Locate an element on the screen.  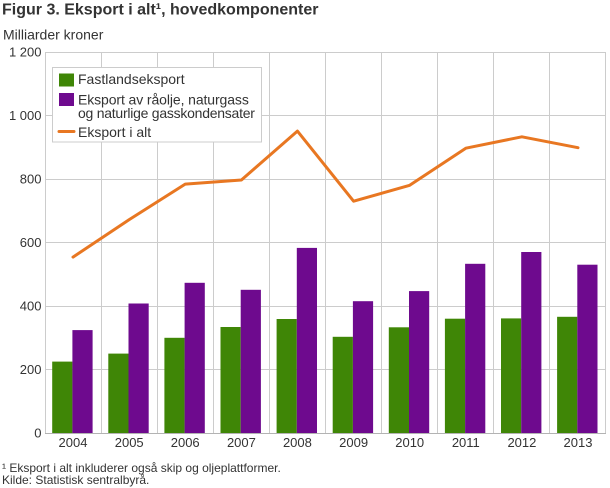
svg-text: 2005 is located at coordinates (129, 442).